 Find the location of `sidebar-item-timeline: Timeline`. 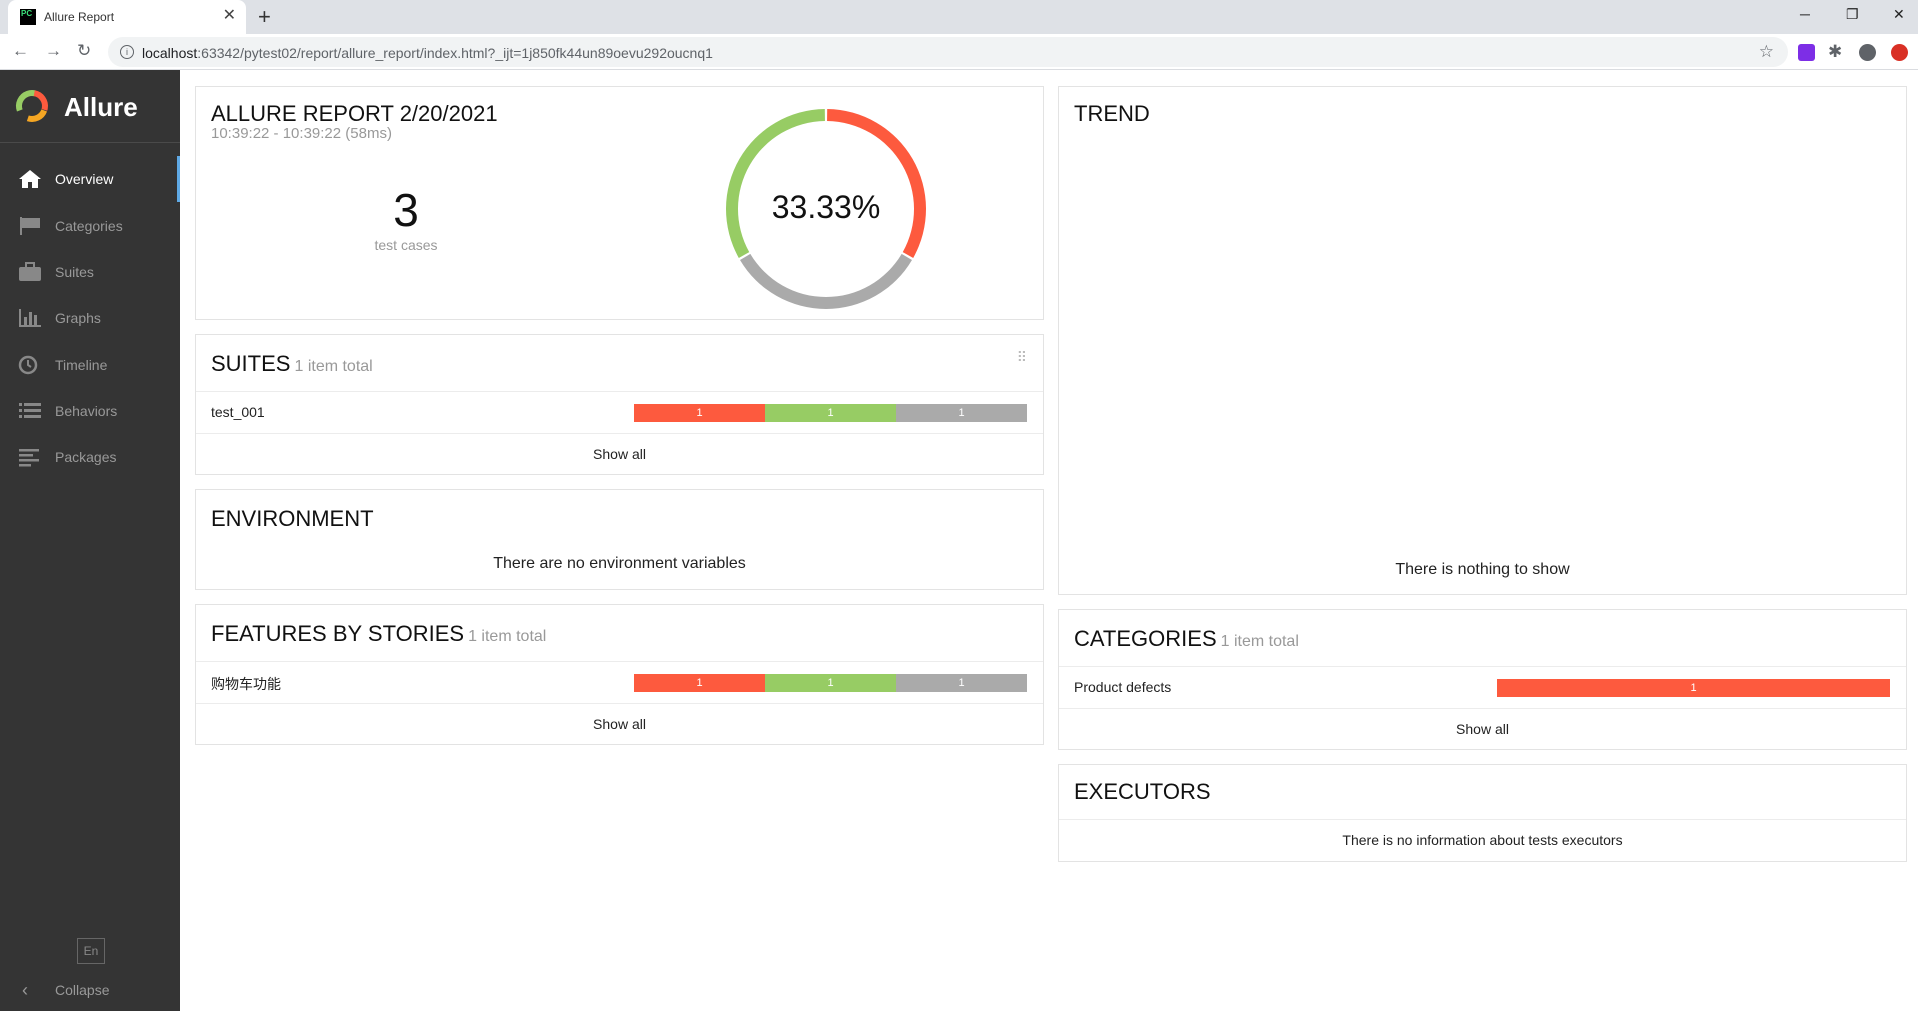

sidebar-item-timeline: Timeline is located at coordinates (90, 365).